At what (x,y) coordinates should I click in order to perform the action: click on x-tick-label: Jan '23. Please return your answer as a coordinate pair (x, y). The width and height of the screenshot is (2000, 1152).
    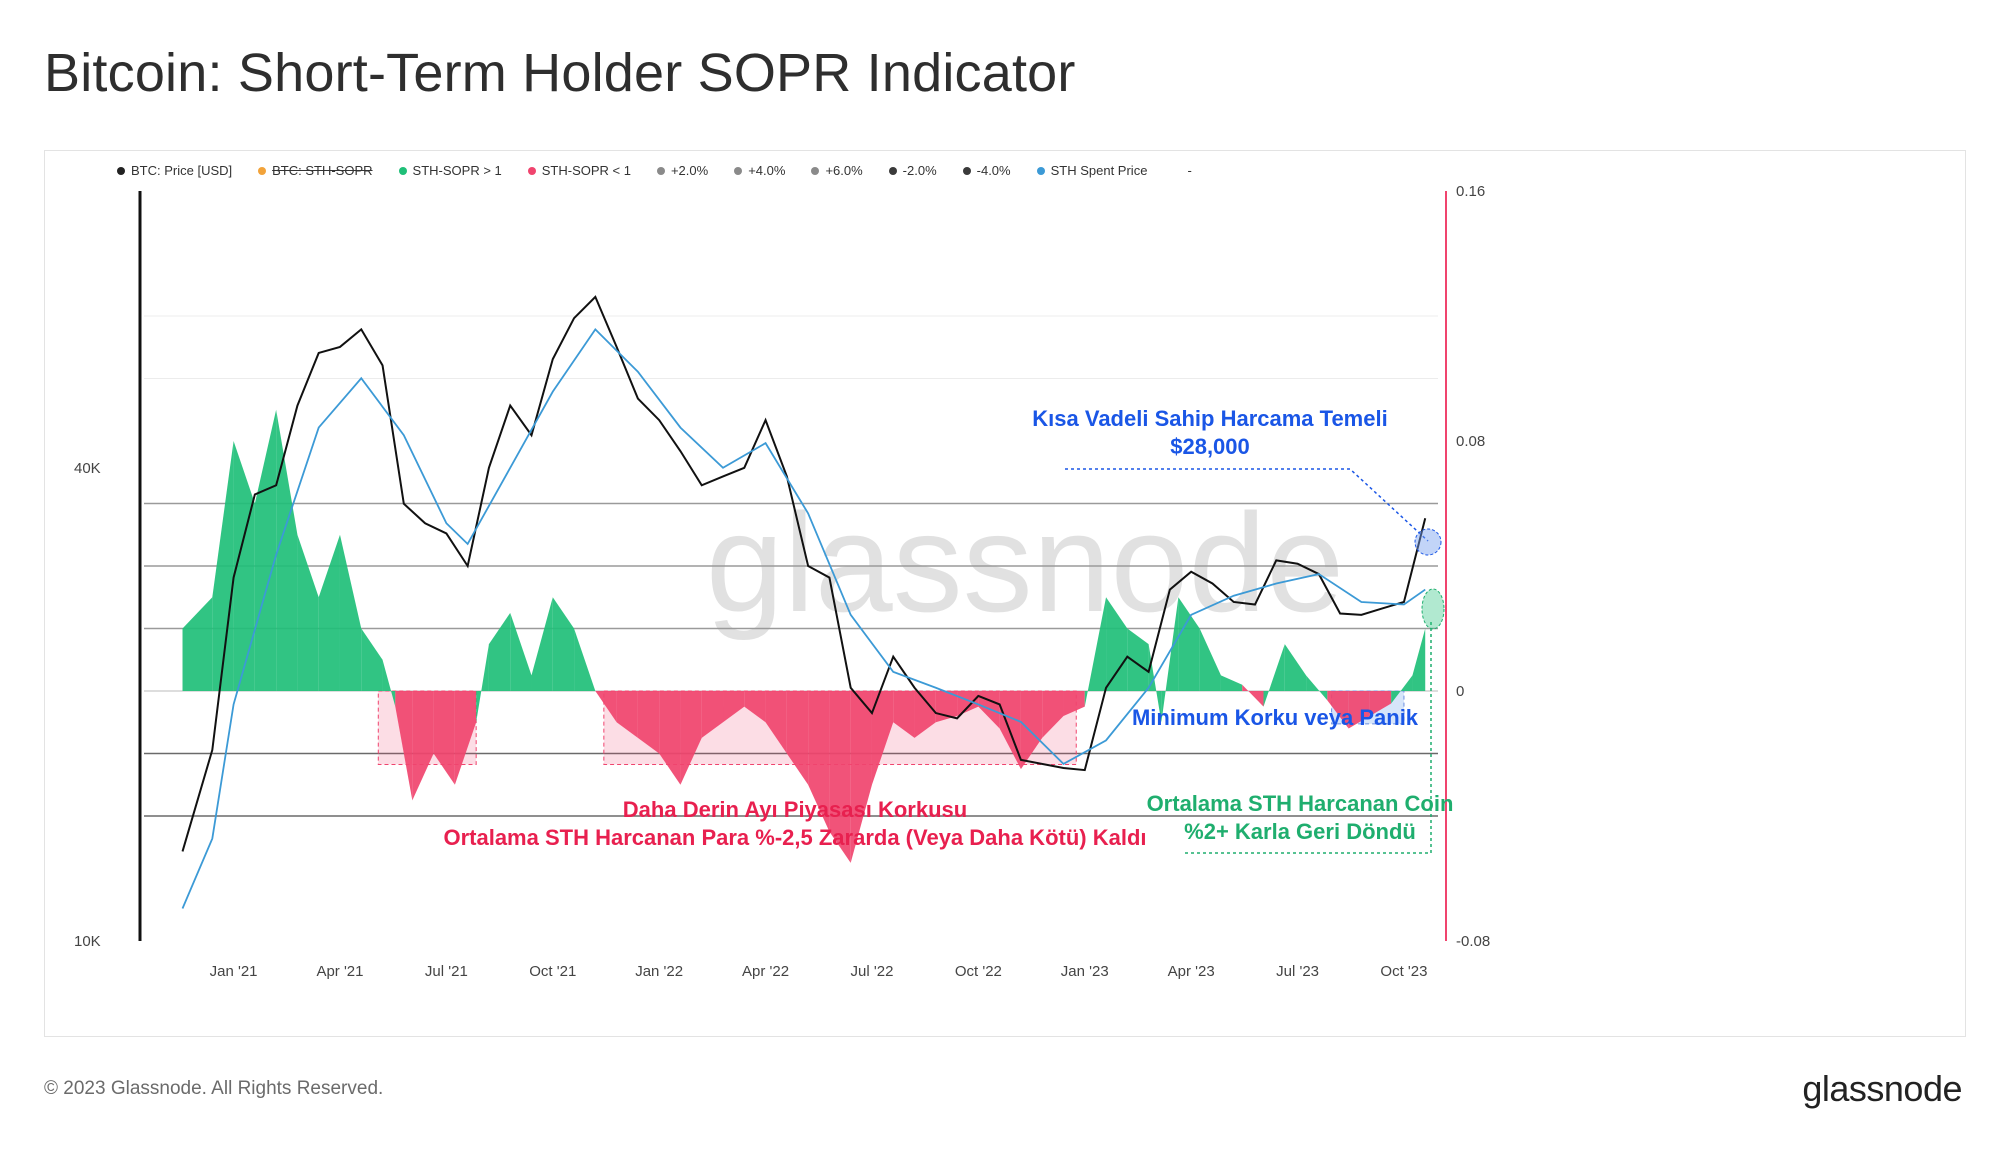
    Looking at the image, I should click on (1085, 971).